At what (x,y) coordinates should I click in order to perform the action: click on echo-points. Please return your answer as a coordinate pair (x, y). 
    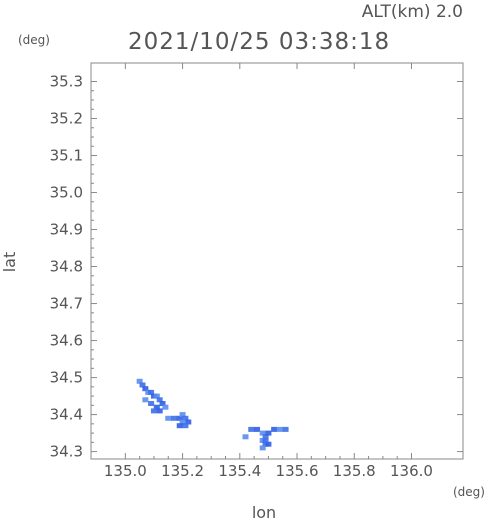
    Looking at the image, I should click on (212, 414).